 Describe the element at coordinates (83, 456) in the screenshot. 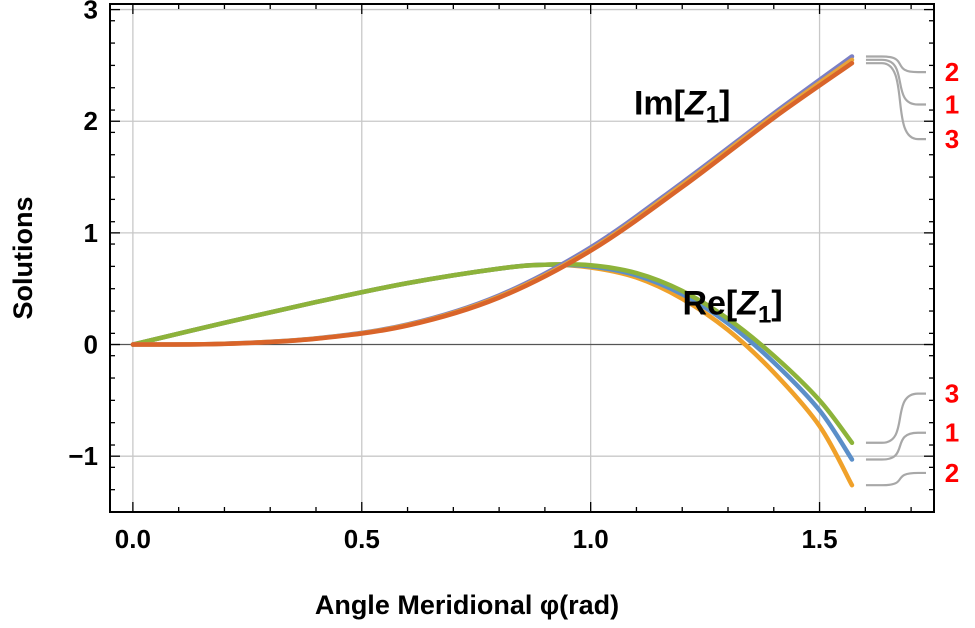

I see `y-tick-label: −1` at that location.